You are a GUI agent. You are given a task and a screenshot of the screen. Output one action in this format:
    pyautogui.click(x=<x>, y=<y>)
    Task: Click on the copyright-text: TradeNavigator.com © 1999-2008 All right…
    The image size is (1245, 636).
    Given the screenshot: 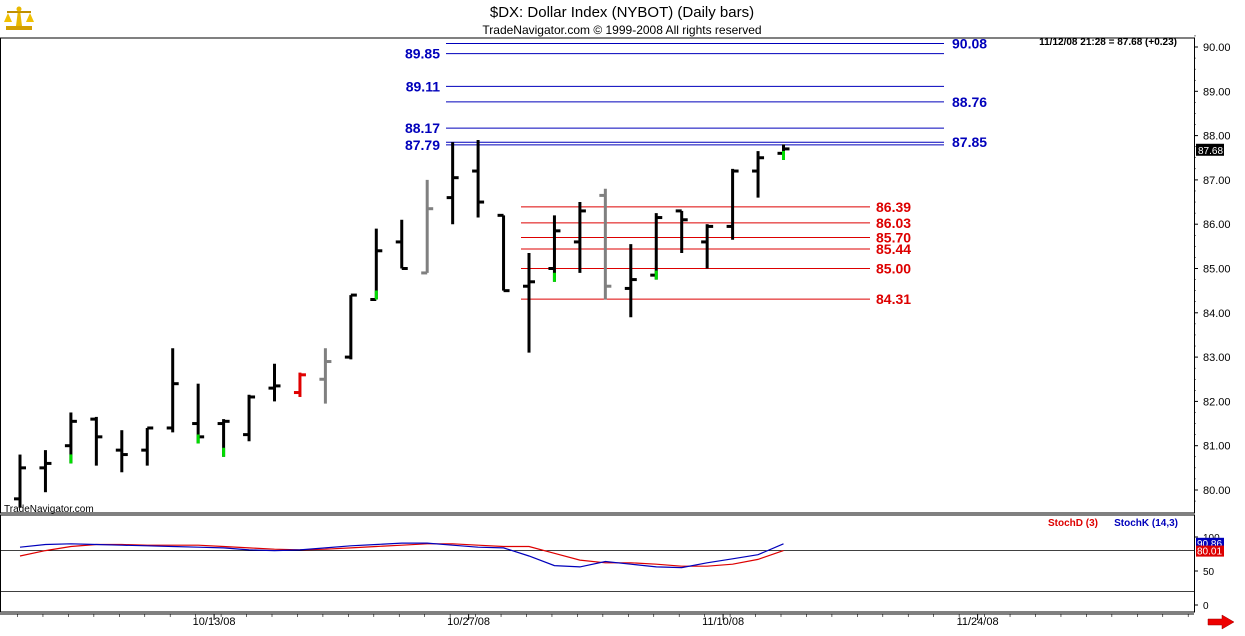 What is the action you would take?
    pyautogui.click(x=621, y=30)
    